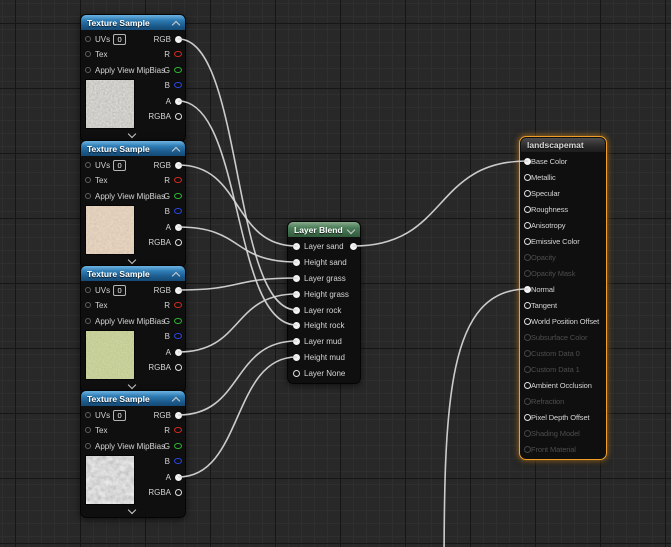  What do you see at coordinates (527, 177) in the screenshot?
I see `input-pin-metallic` at bounding box center [527, 177].